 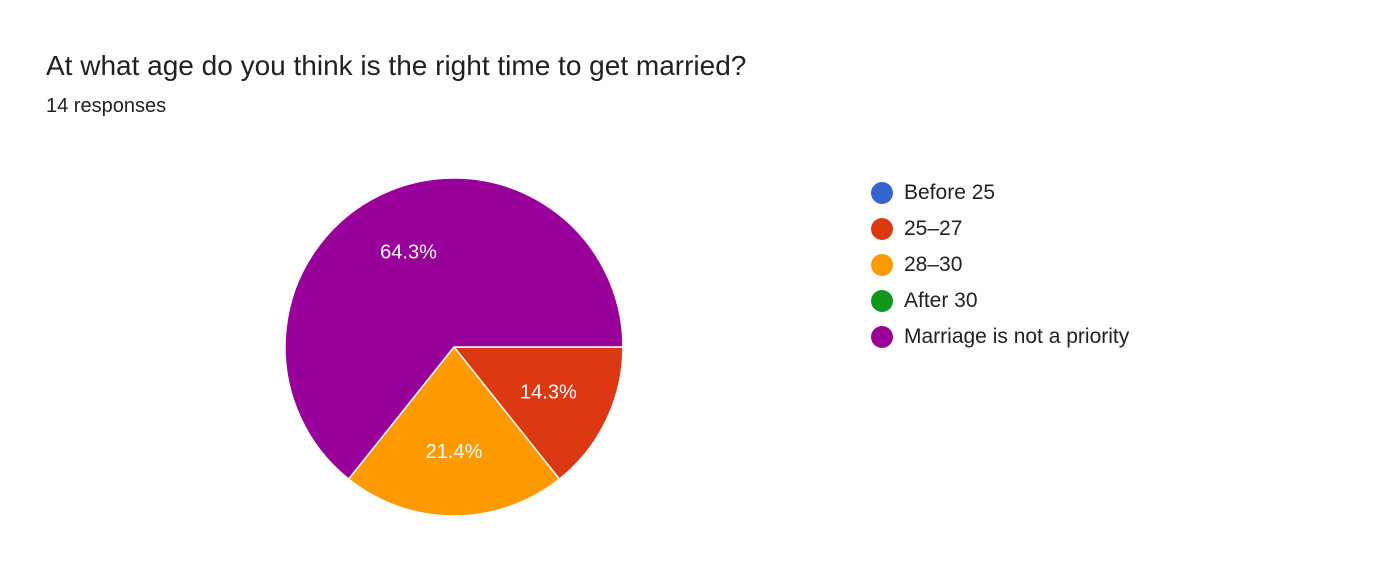 What do you see at coordinates (1081, 301) in the screenshot?
I see `legend-item-after-30: After 30` at bounding box center [1081, 301].